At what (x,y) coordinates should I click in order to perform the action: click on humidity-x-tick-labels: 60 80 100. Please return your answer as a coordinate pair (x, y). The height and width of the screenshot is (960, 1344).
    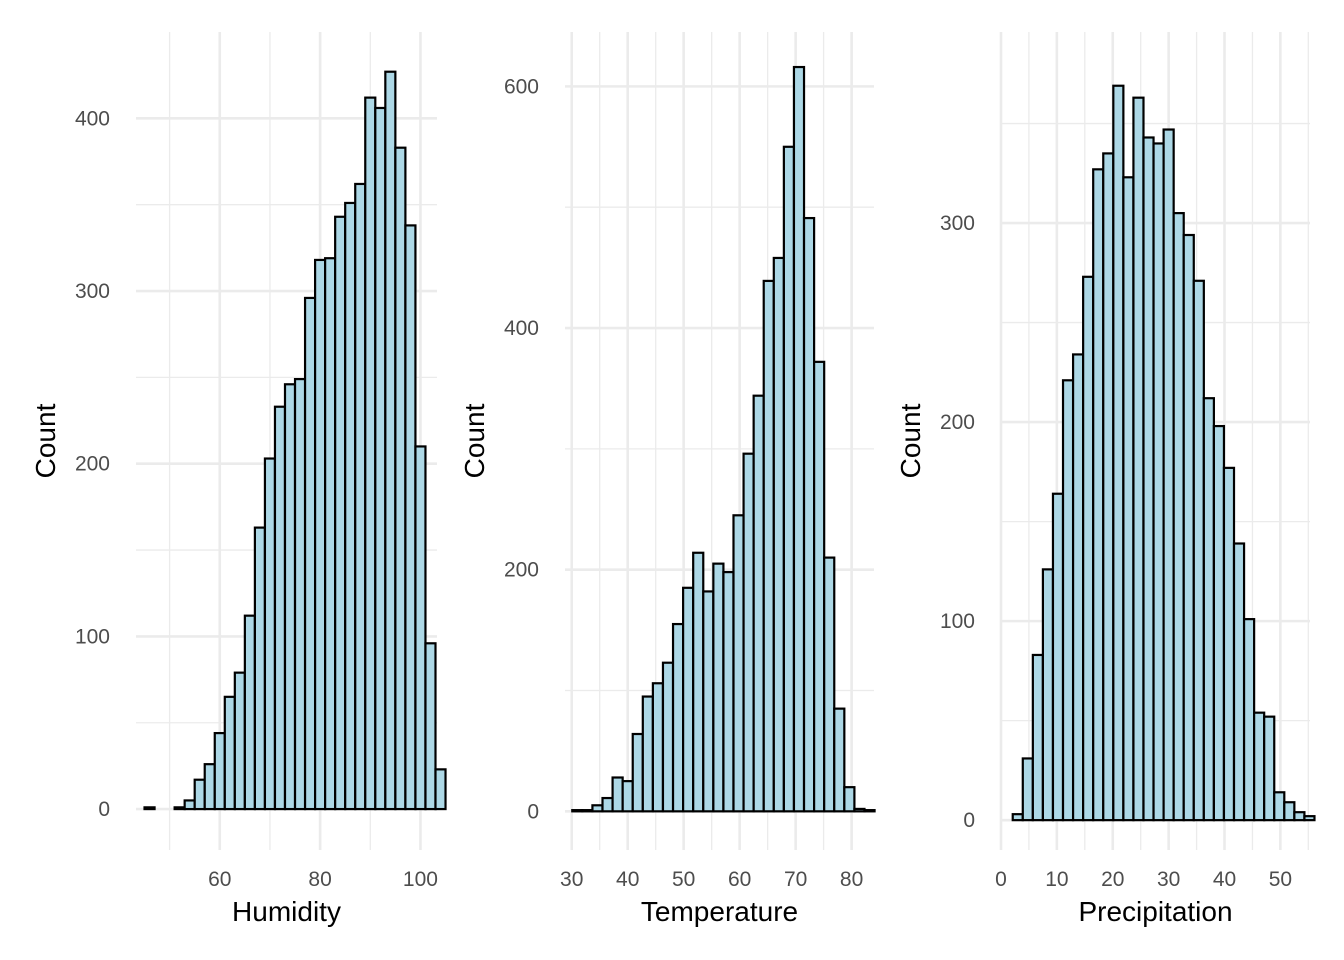
    Looking at the image, I should click on (323, 879).